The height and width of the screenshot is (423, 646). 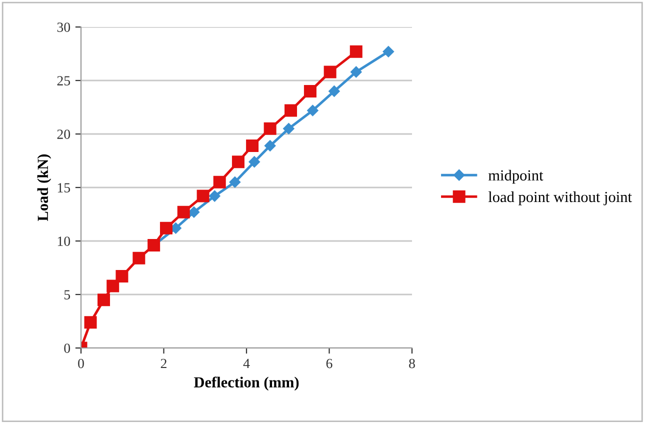 I want to click on x-tick-label: 0, so click(x=81, y=363).